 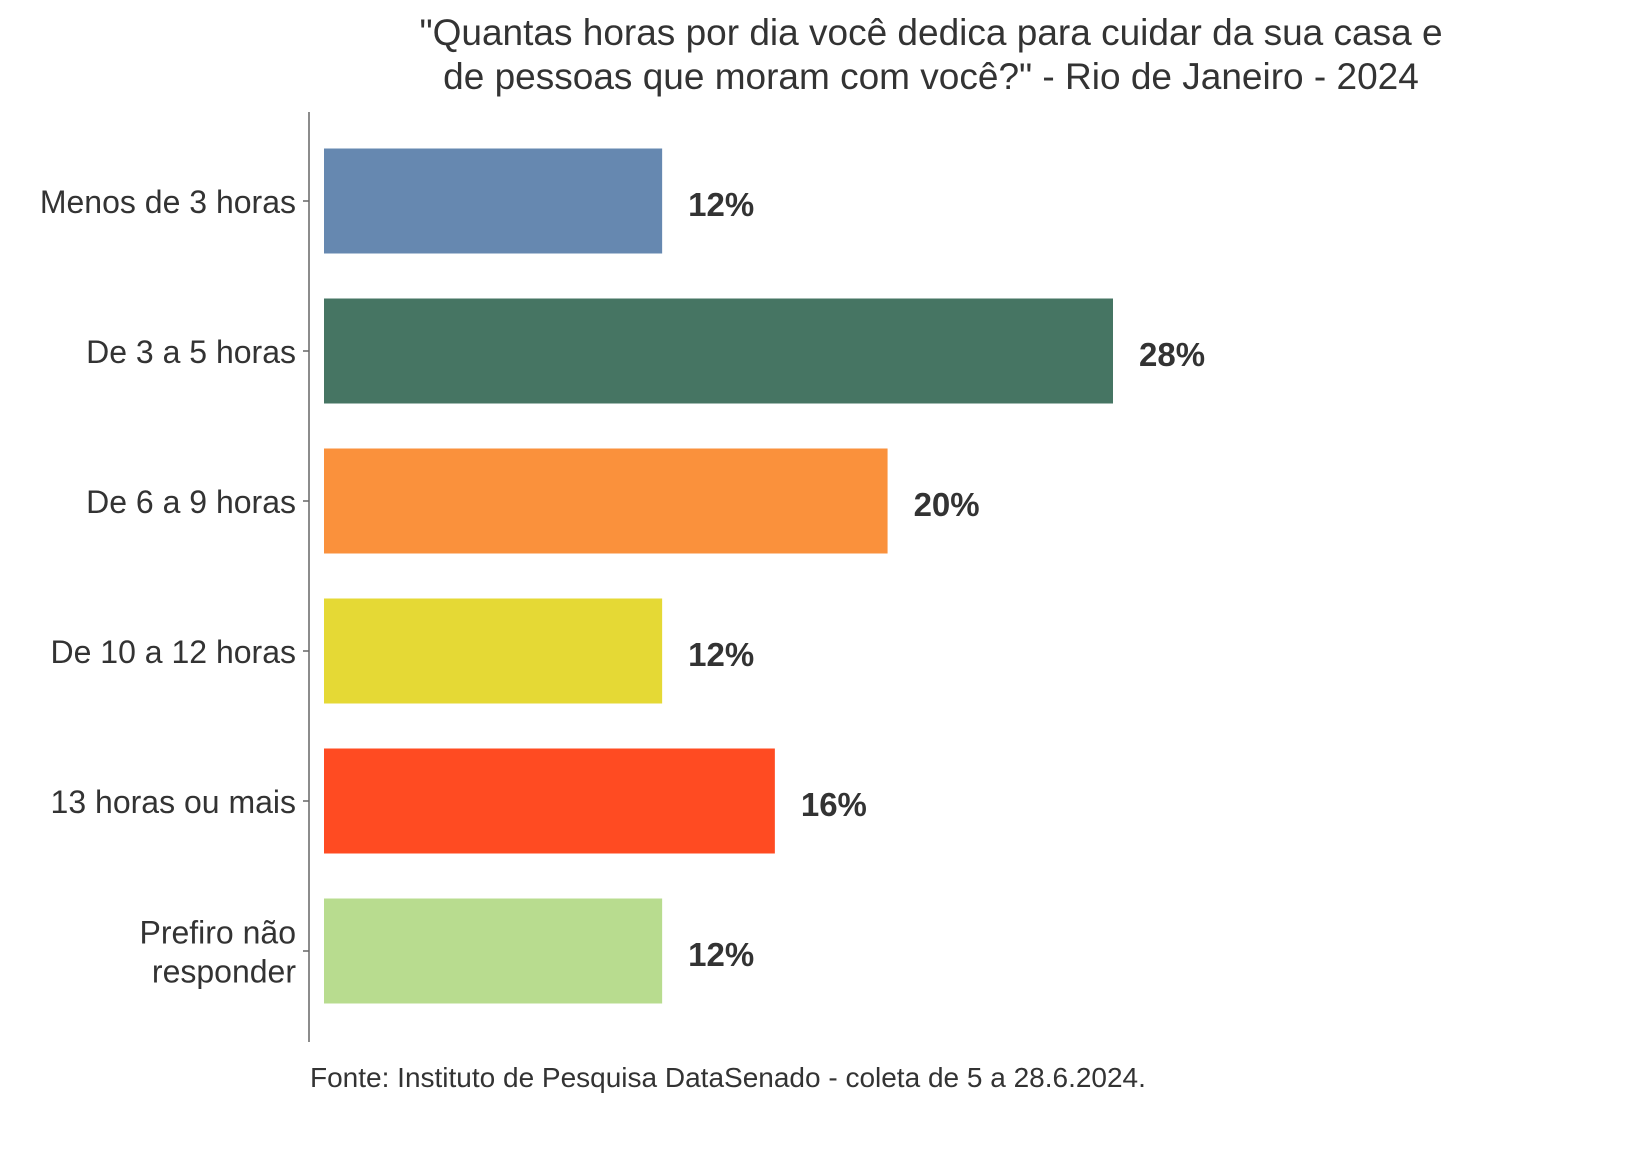 I want to click on value-label: 20%, so click(x=947, y=504).